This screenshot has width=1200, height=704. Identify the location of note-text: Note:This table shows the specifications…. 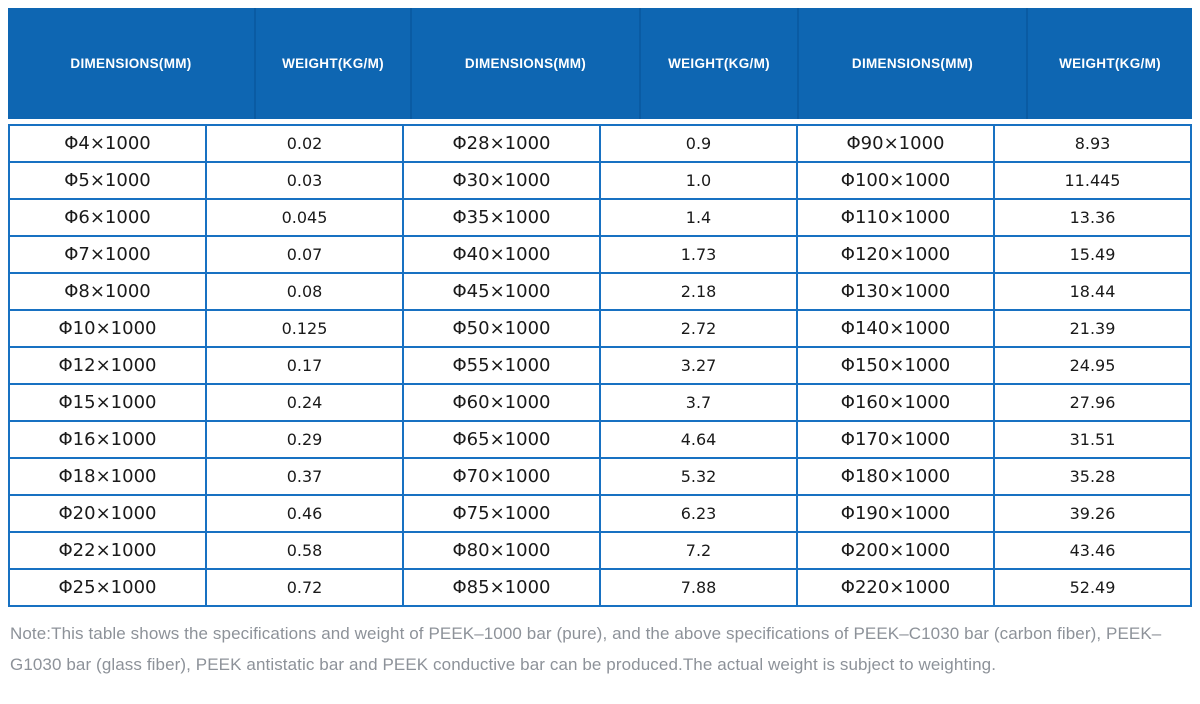
(586, 649).